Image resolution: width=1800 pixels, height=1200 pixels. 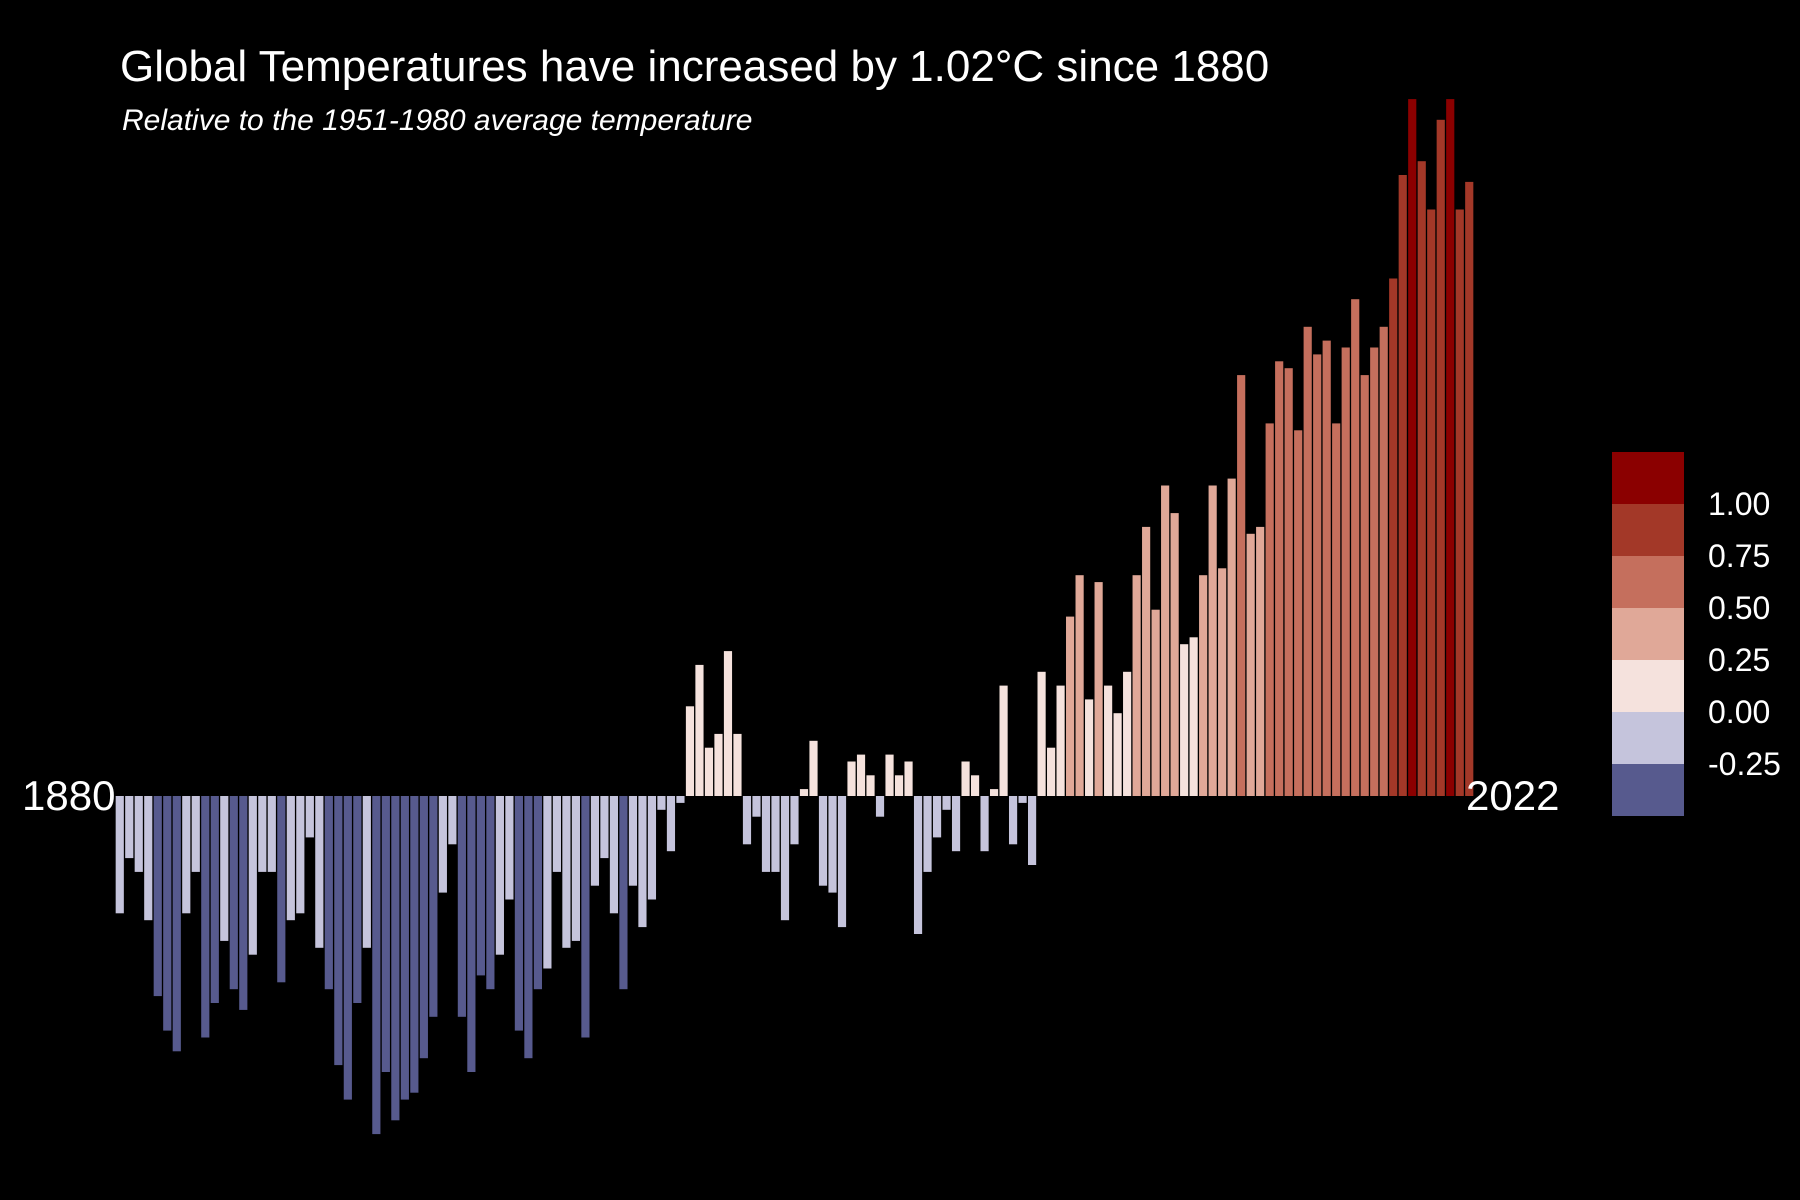 I want to click on bar-1952, so click(x=804, y=792).